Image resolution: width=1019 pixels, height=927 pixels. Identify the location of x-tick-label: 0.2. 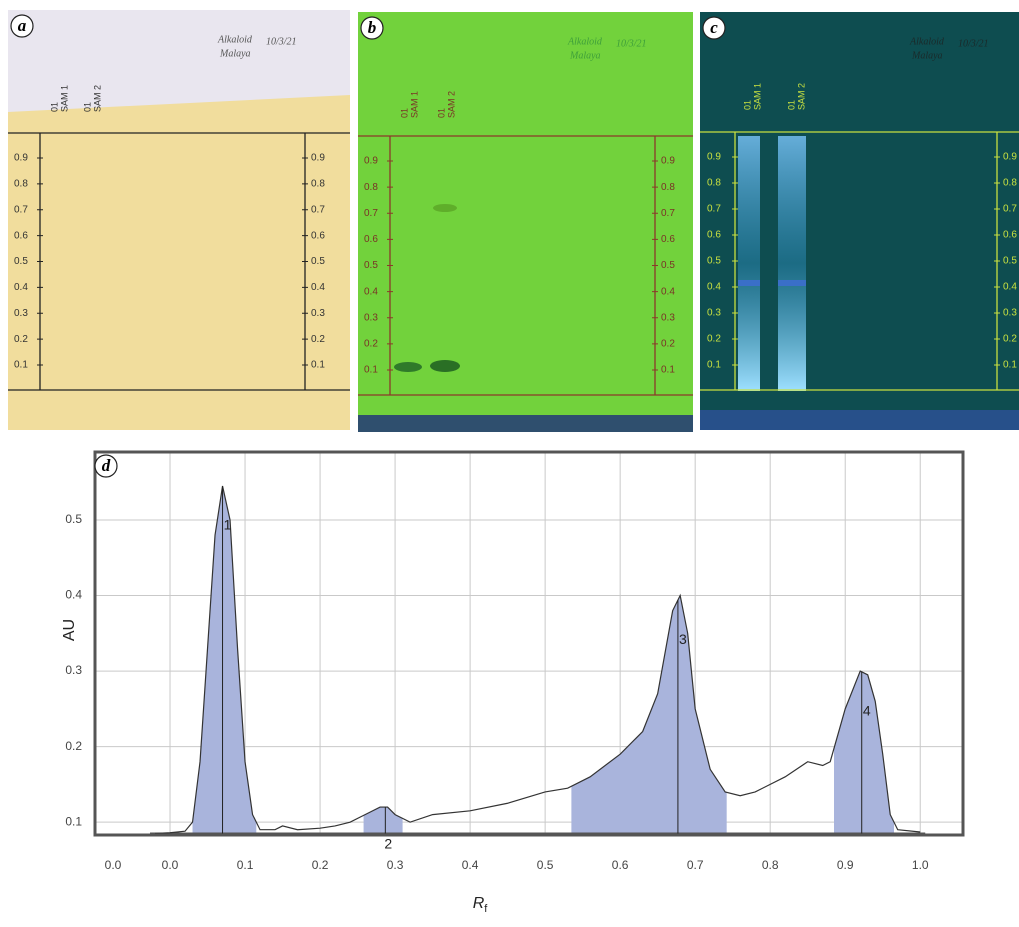
(320, 865).